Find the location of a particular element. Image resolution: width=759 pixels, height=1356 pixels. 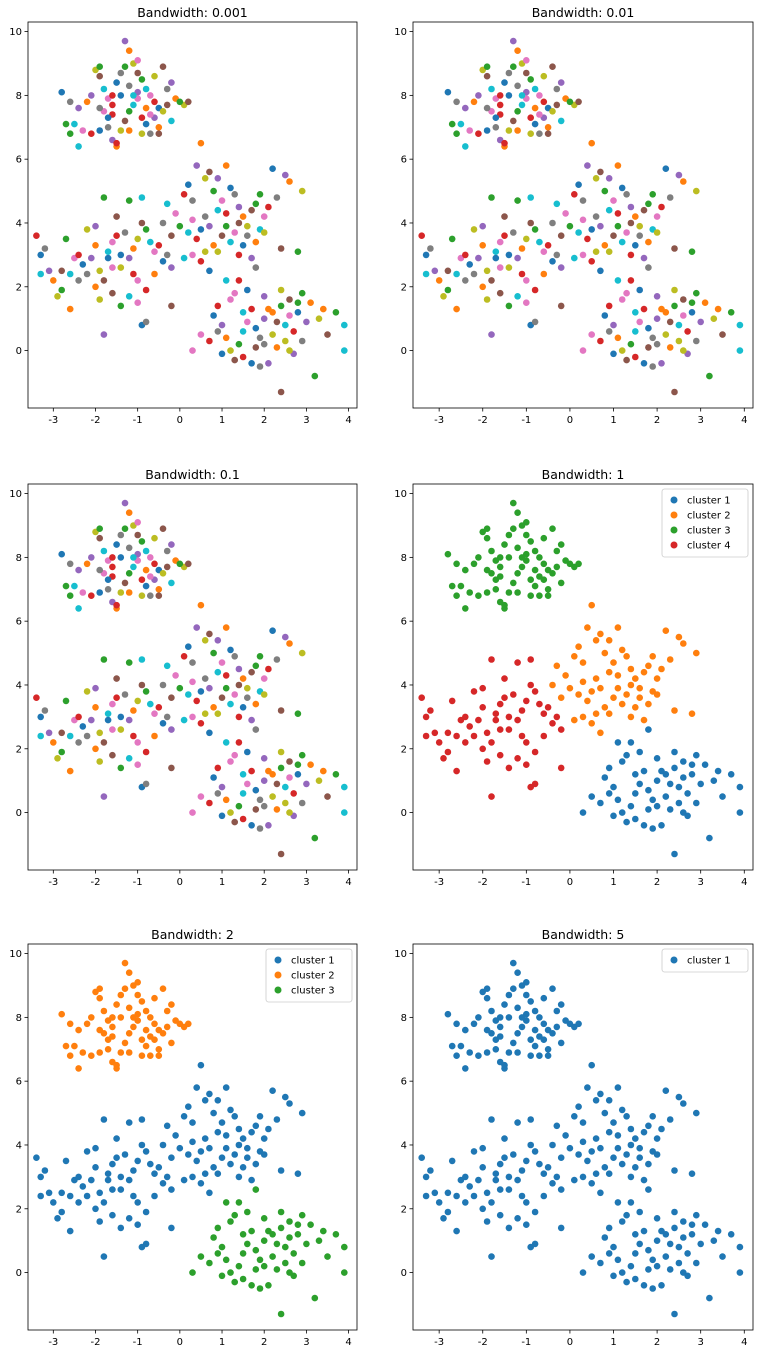

chart-title: Bandwidth: 5 is located at coordinates (583, 934).